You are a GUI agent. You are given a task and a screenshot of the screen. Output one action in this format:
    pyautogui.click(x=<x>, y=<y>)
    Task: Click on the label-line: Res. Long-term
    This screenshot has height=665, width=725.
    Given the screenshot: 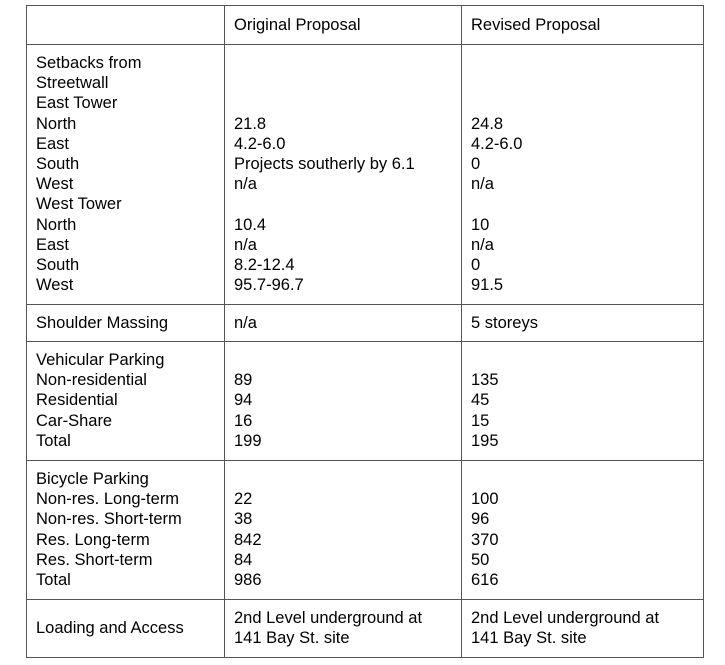 What is the action you would take?
    pyautogui.click(x=93, y=539)
    